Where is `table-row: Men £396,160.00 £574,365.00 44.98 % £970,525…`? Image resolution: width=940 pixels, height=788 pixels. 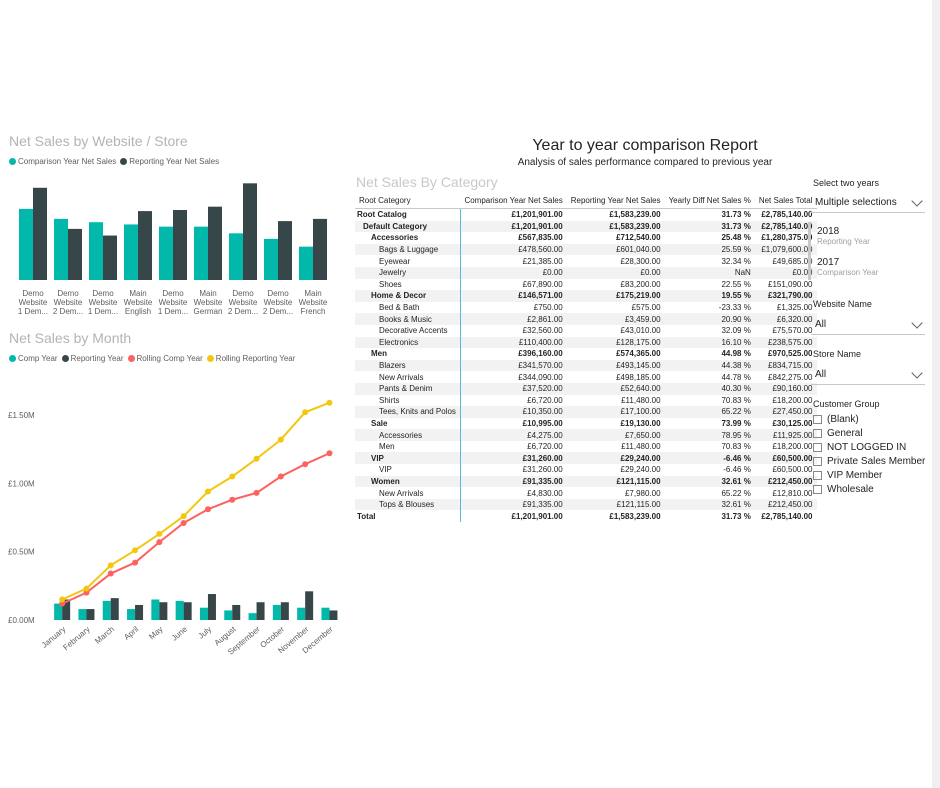 table-row: Men £396,160.00 £574,365.00 44.98 % £970,525… is located at coordinates (586, 354).